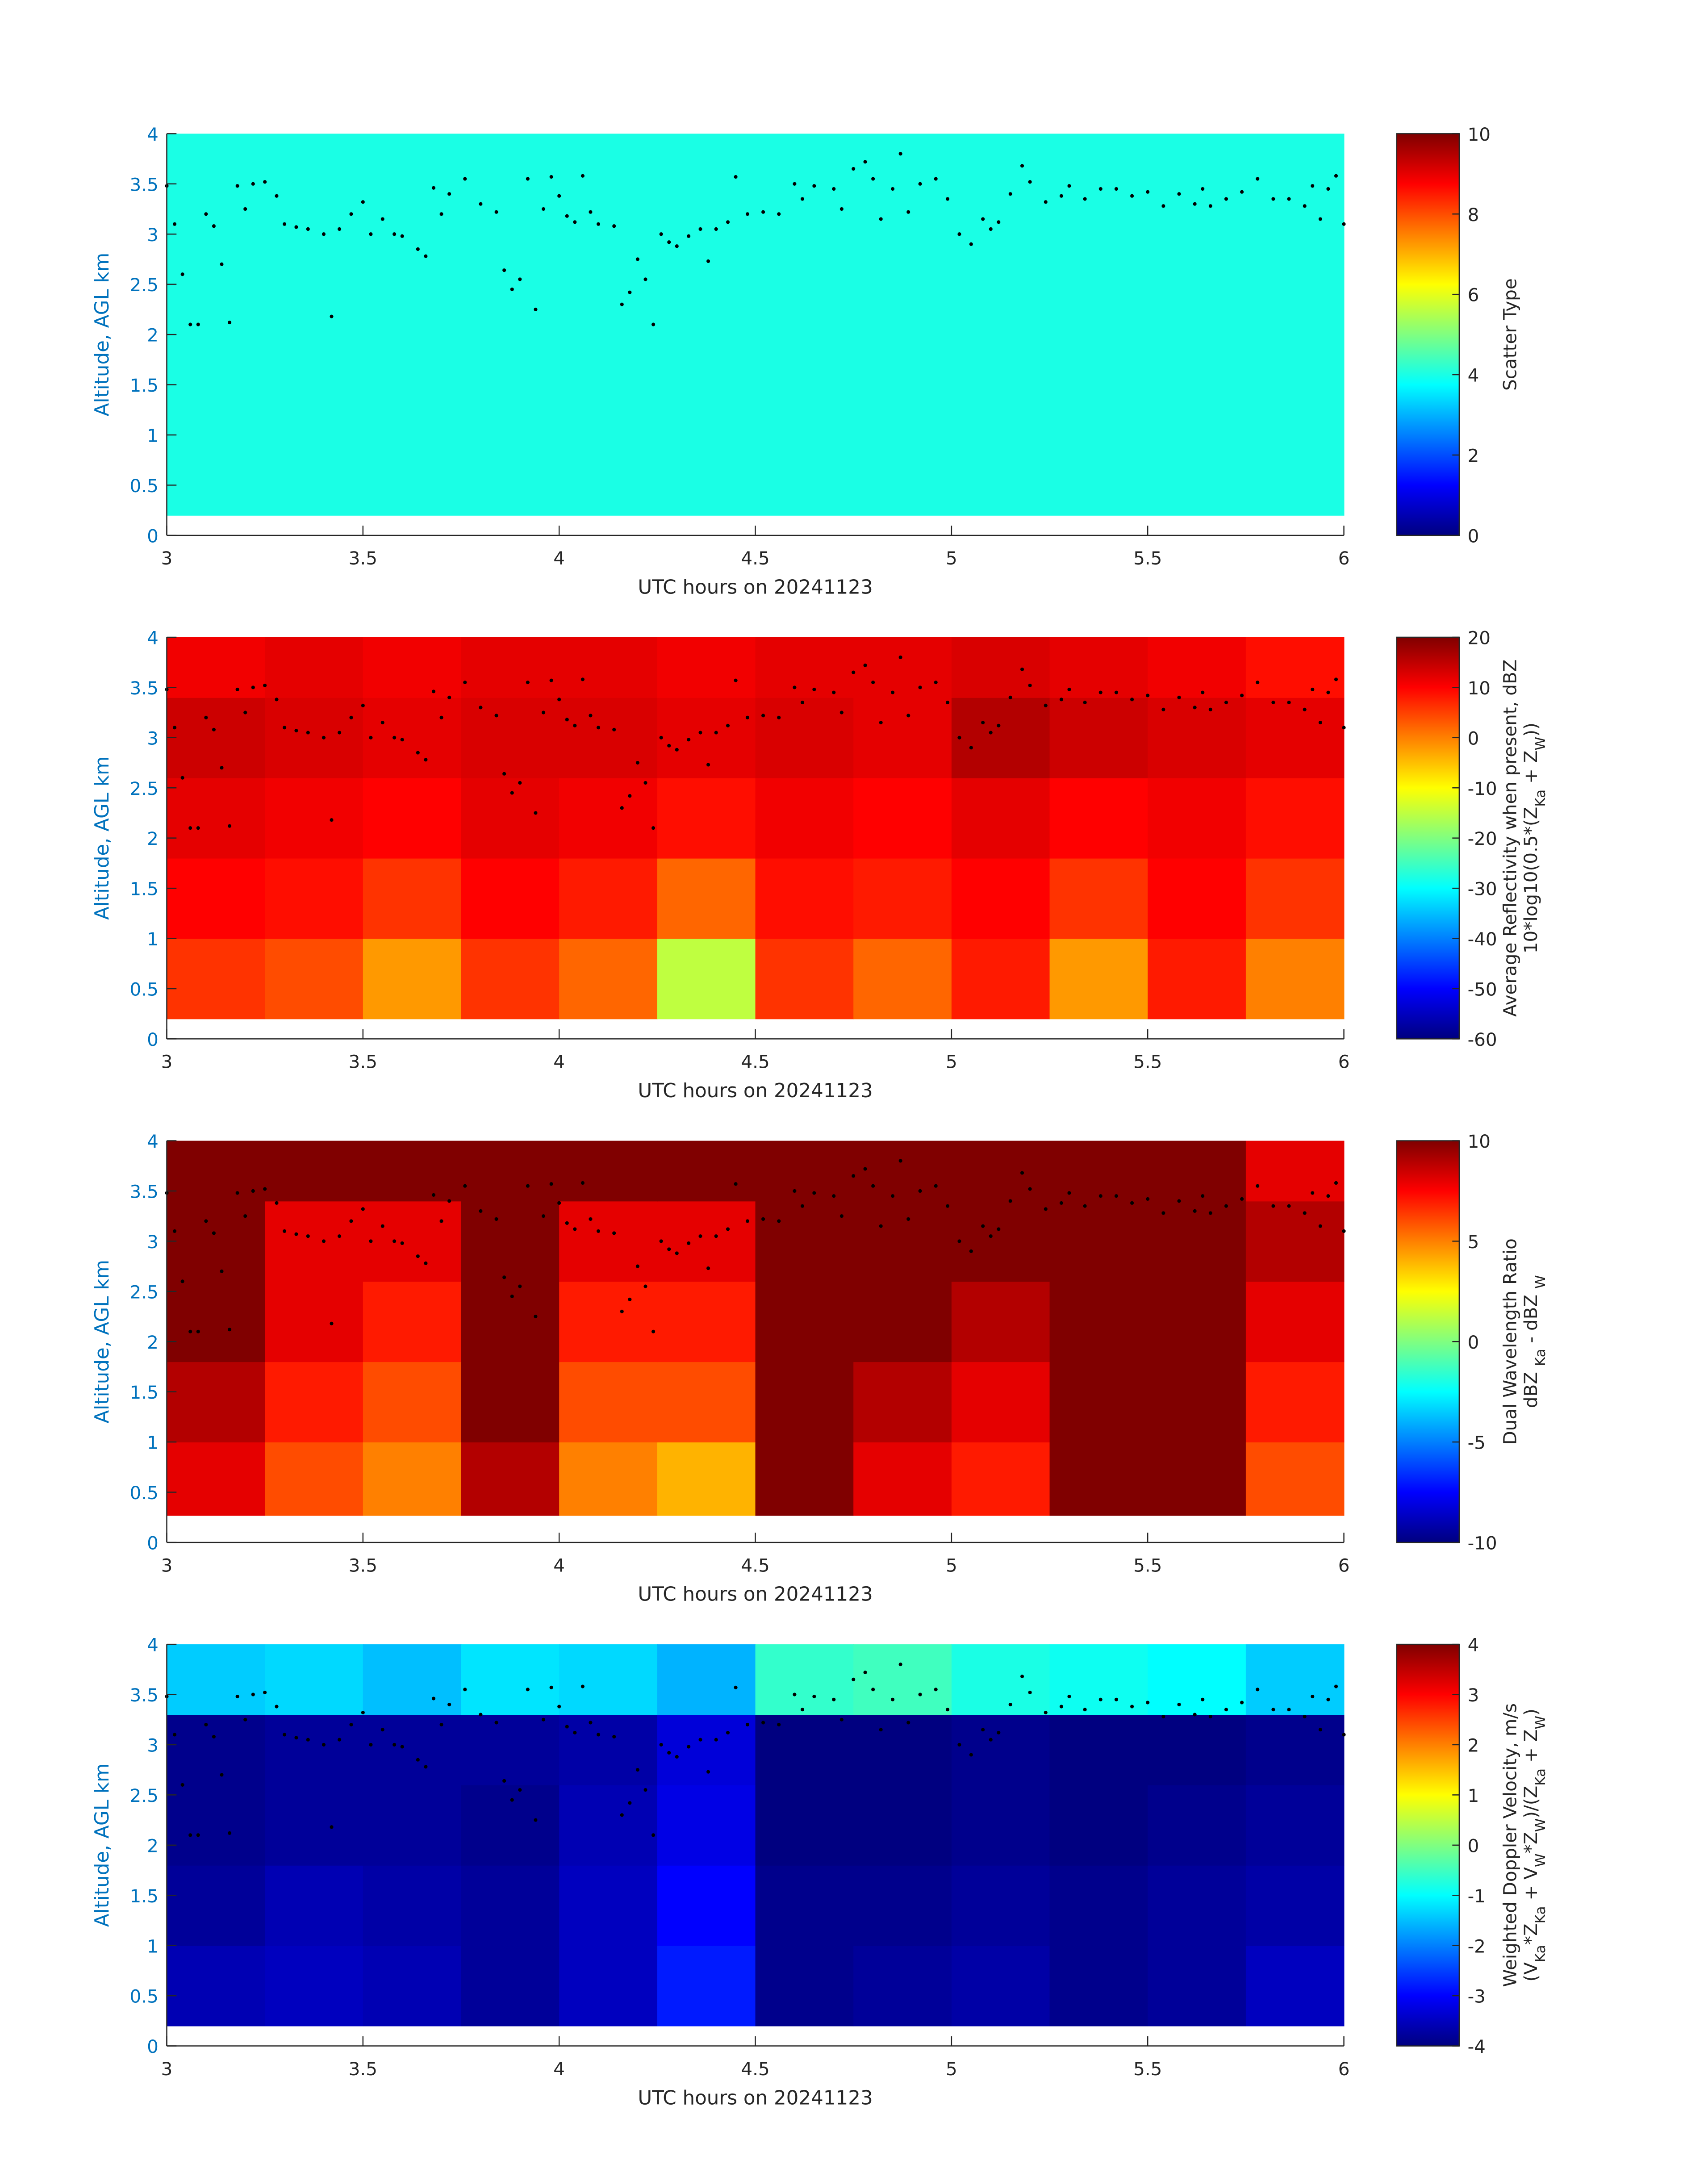 The height and width of the screenshot is (2177, 1708). What do you see at coordinates (1534, 1845) in the screenshot?
I see `colorbar-label: (VKa*ZKa + VW*ZW)/(ZKa + ZW)` at bounding box center [1534, 1845].